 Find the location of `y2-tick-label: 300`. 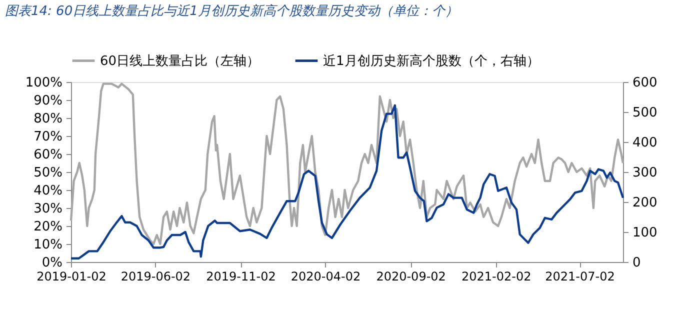

y2-tick-label: 300 is located at coordinates (645, 173).